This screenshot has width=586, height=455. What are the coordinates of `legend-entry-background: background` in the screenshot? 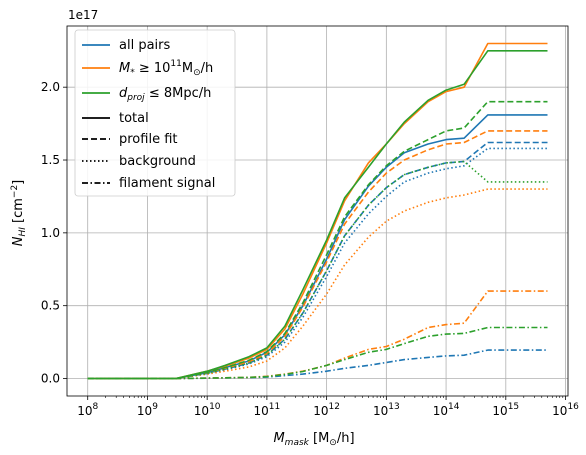 It's located at (157, 161).